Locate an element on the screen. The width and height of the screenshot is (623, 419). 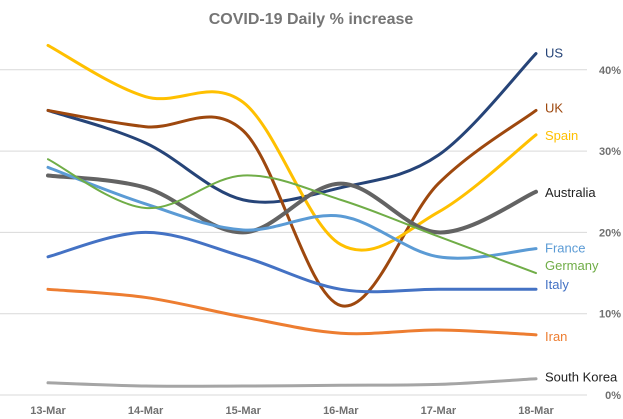
series-label: Italy is located at coordinates (557, 284).